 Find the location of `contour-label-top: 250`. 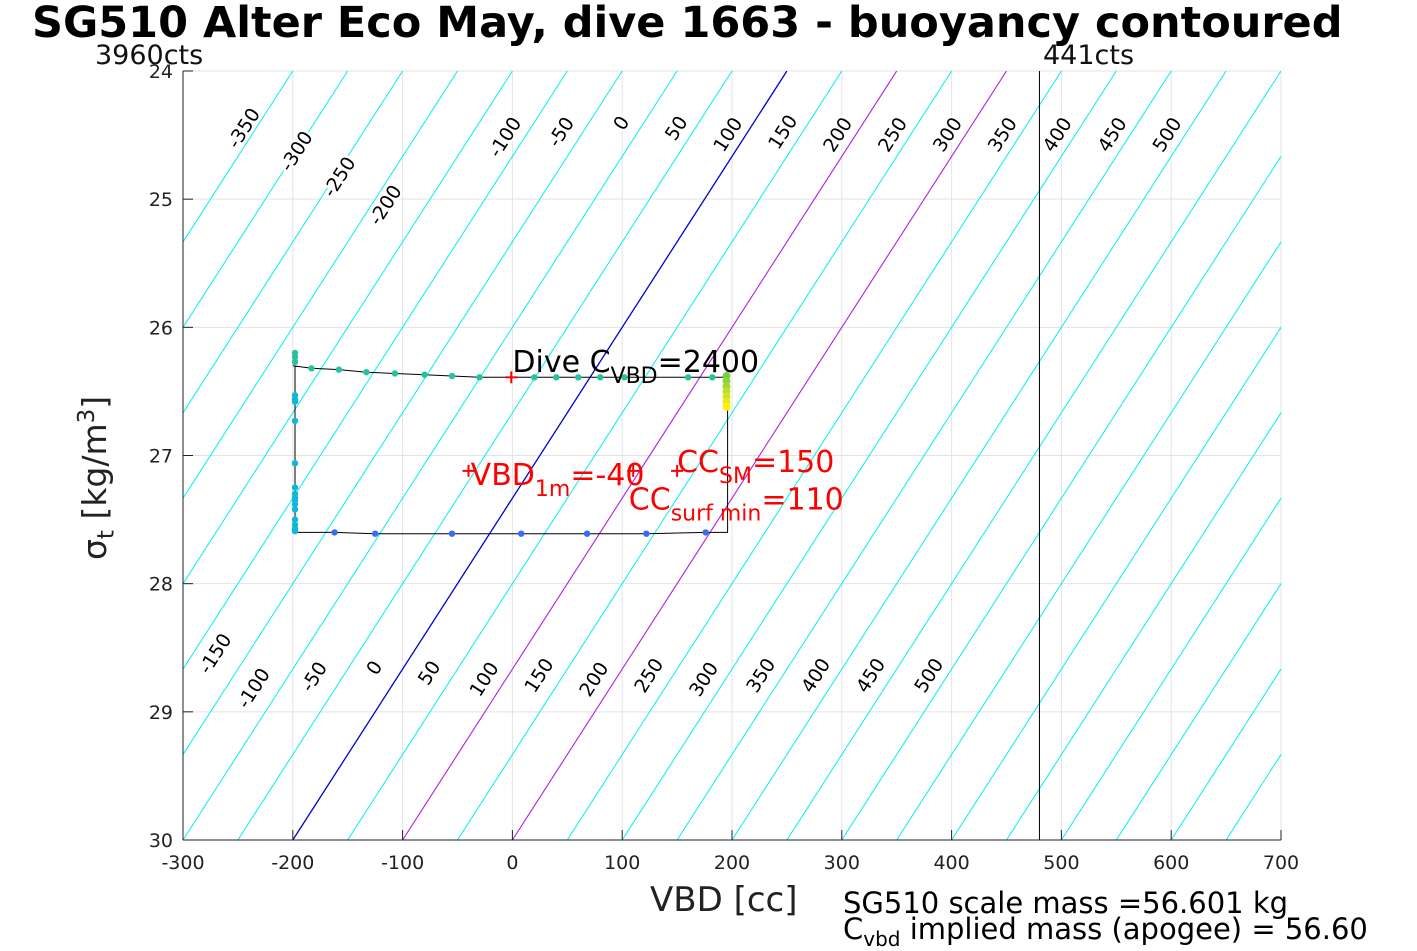

contour-label-top: 250 is located at coordinates (893, 135).